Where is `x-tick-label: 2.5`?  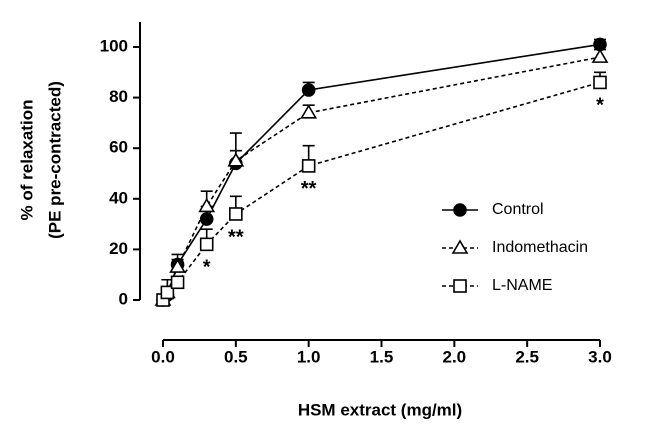
x-tick-label: 2.5 is located at coordinates (527, 356).